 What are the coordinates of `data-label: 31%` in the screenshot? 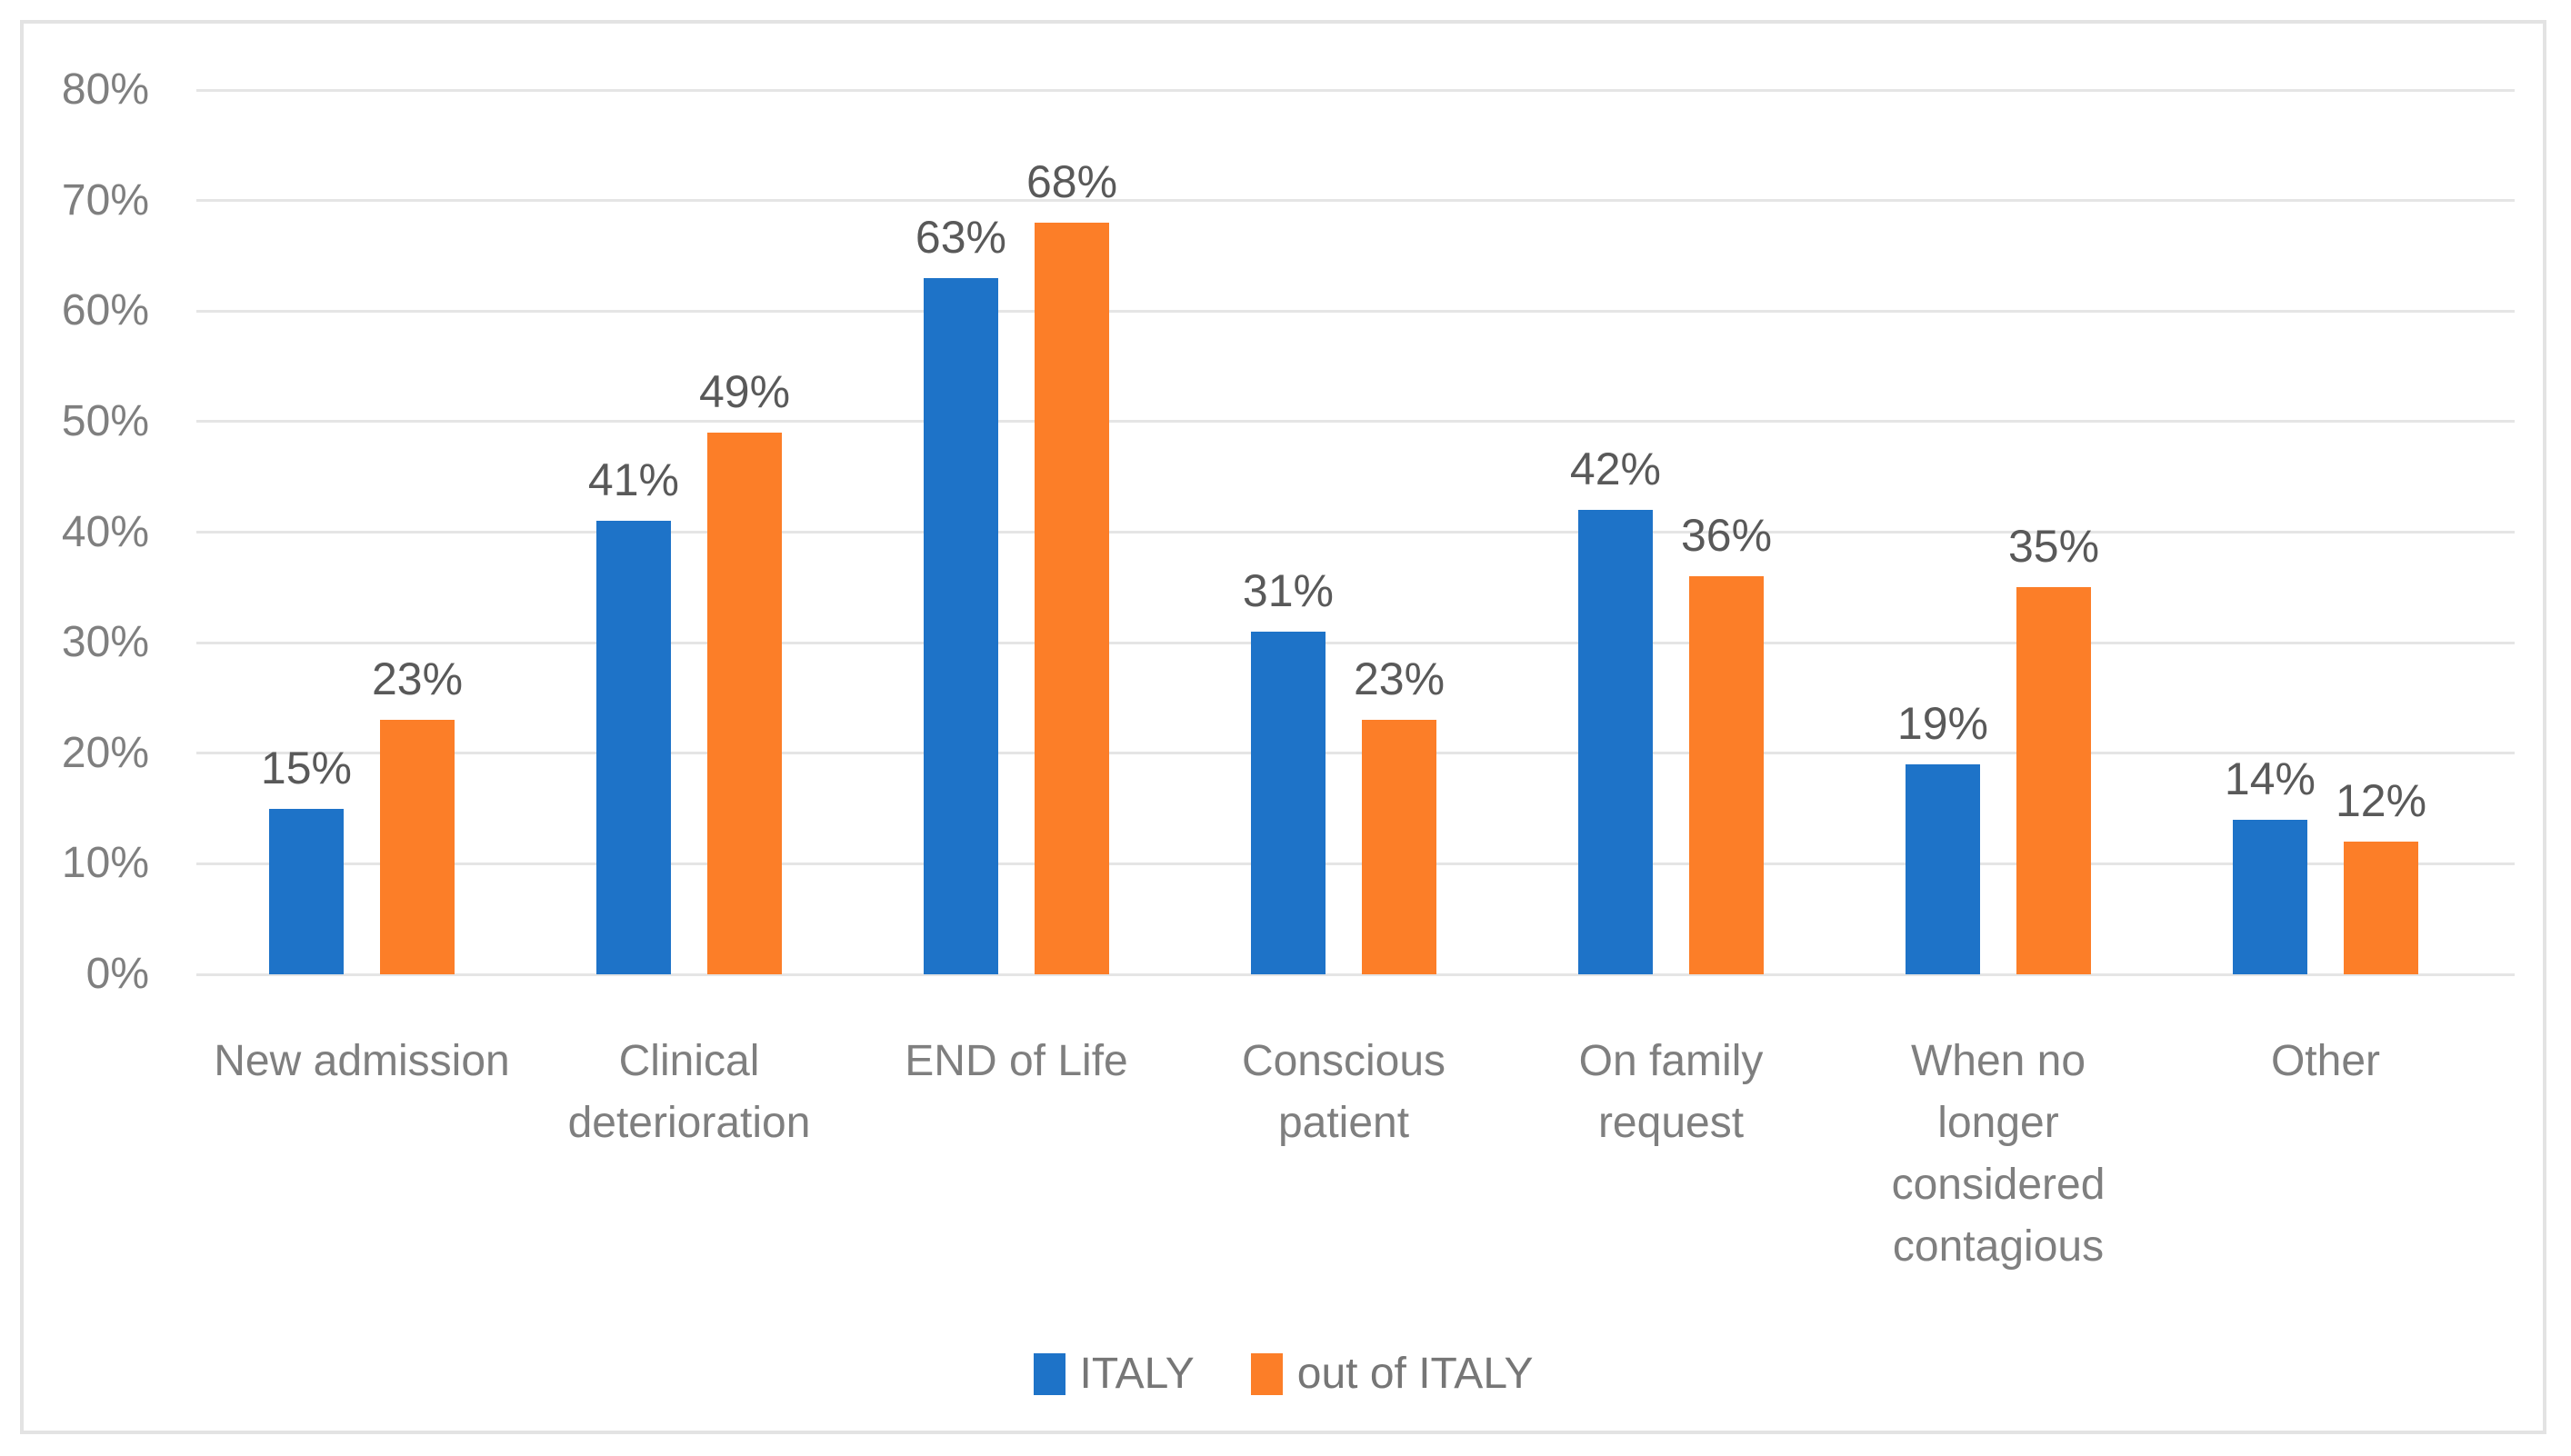 It's located at (1288, 590).